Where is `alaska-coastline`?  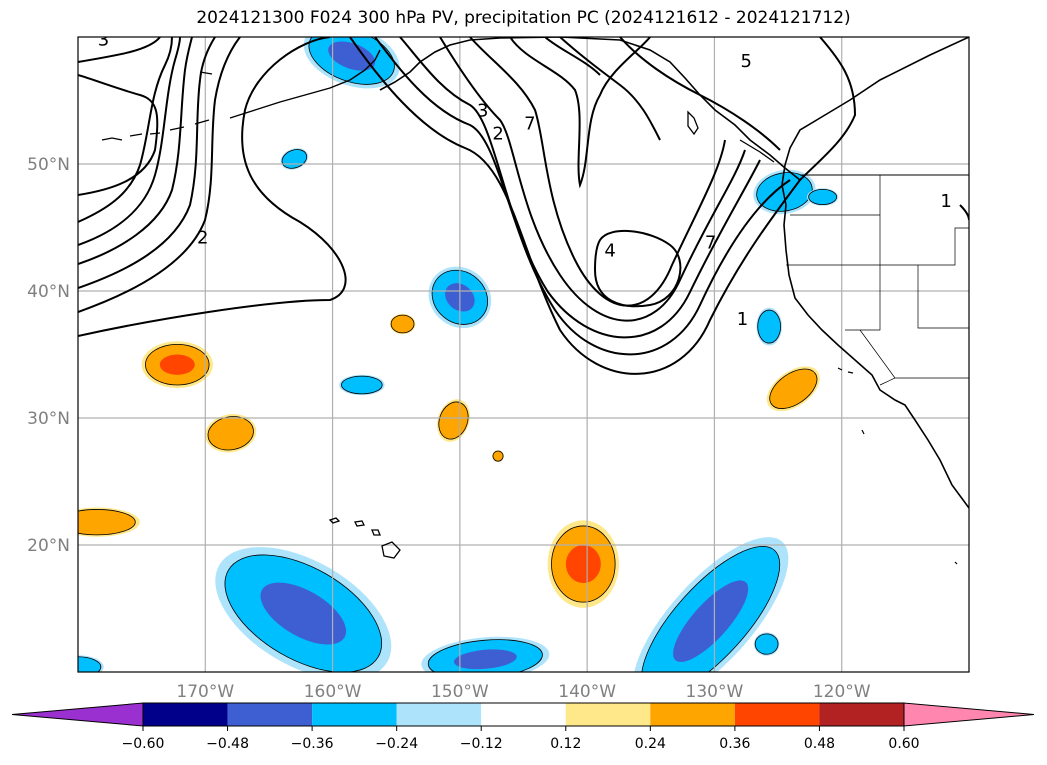
alaska-coastline is located at coordinates (590, 109).